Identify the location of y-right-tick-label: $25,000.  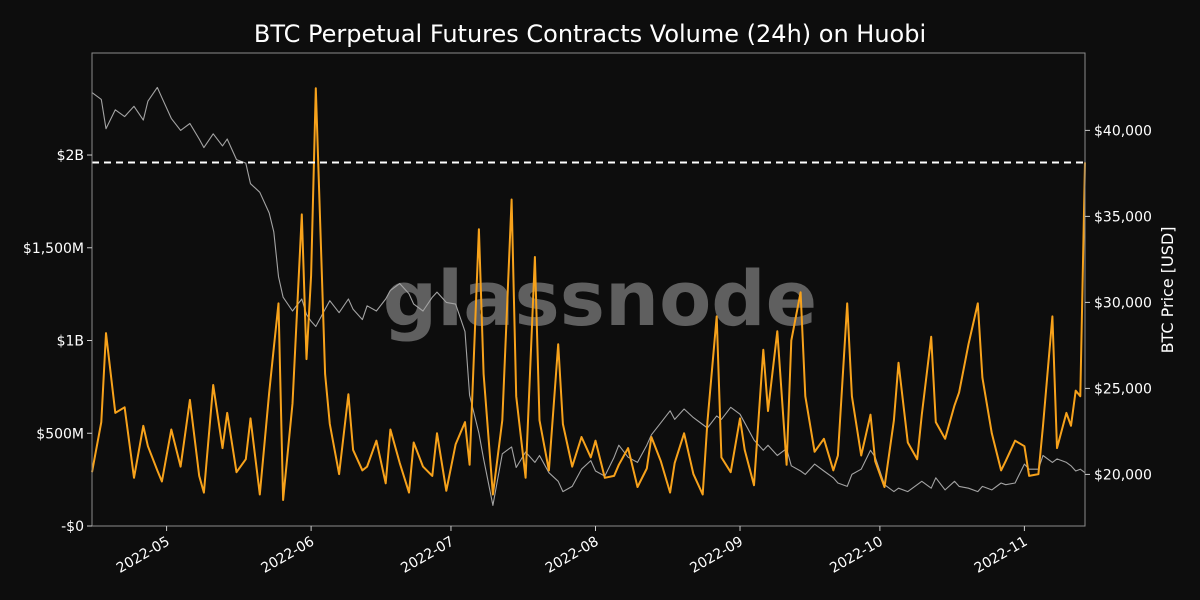
(1123, 389).